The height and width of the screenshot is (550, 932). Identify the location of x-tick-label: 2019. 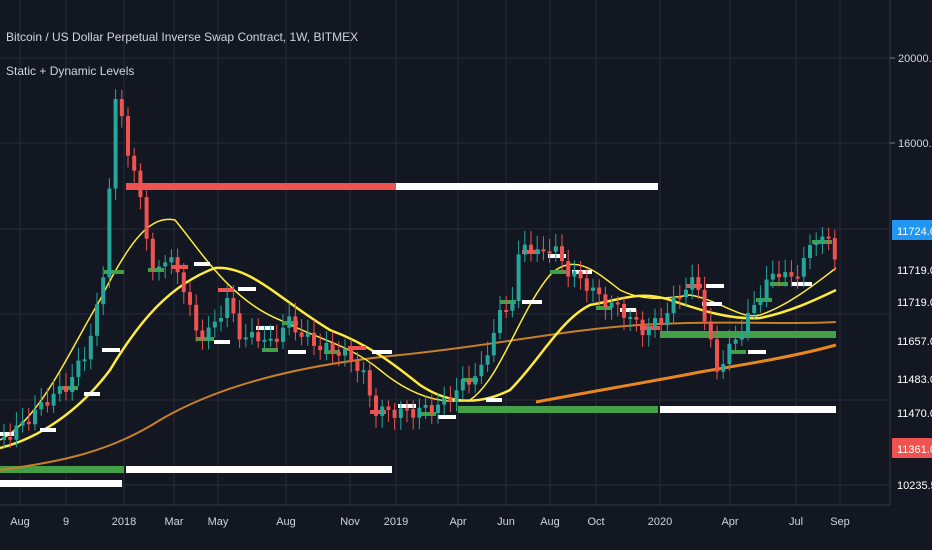
(396, 522).